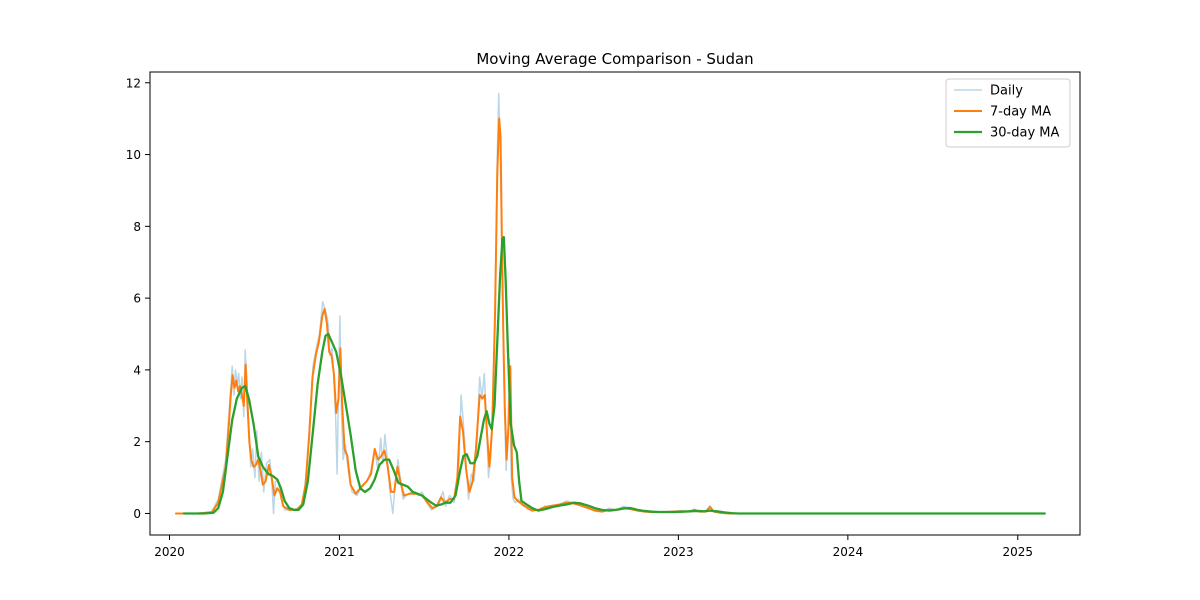 The width and height of the screenshot is (1200, 600). Describe the element at coordinates (133, 83) in the screenshot. I see `y-tick-label: 12` at that location.